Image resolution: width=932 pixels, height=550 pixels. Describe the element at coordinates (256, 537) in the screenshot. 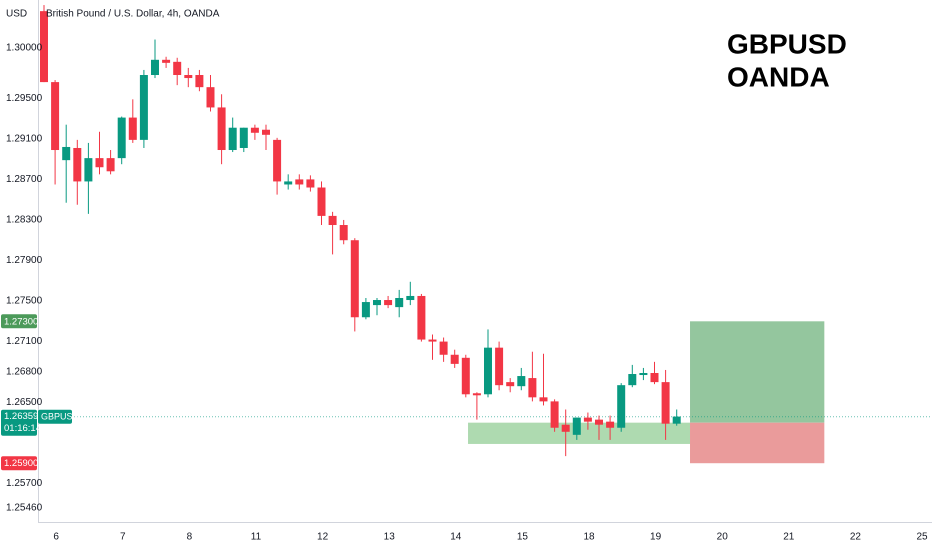

I see `x-tick-label: 11` at that location.